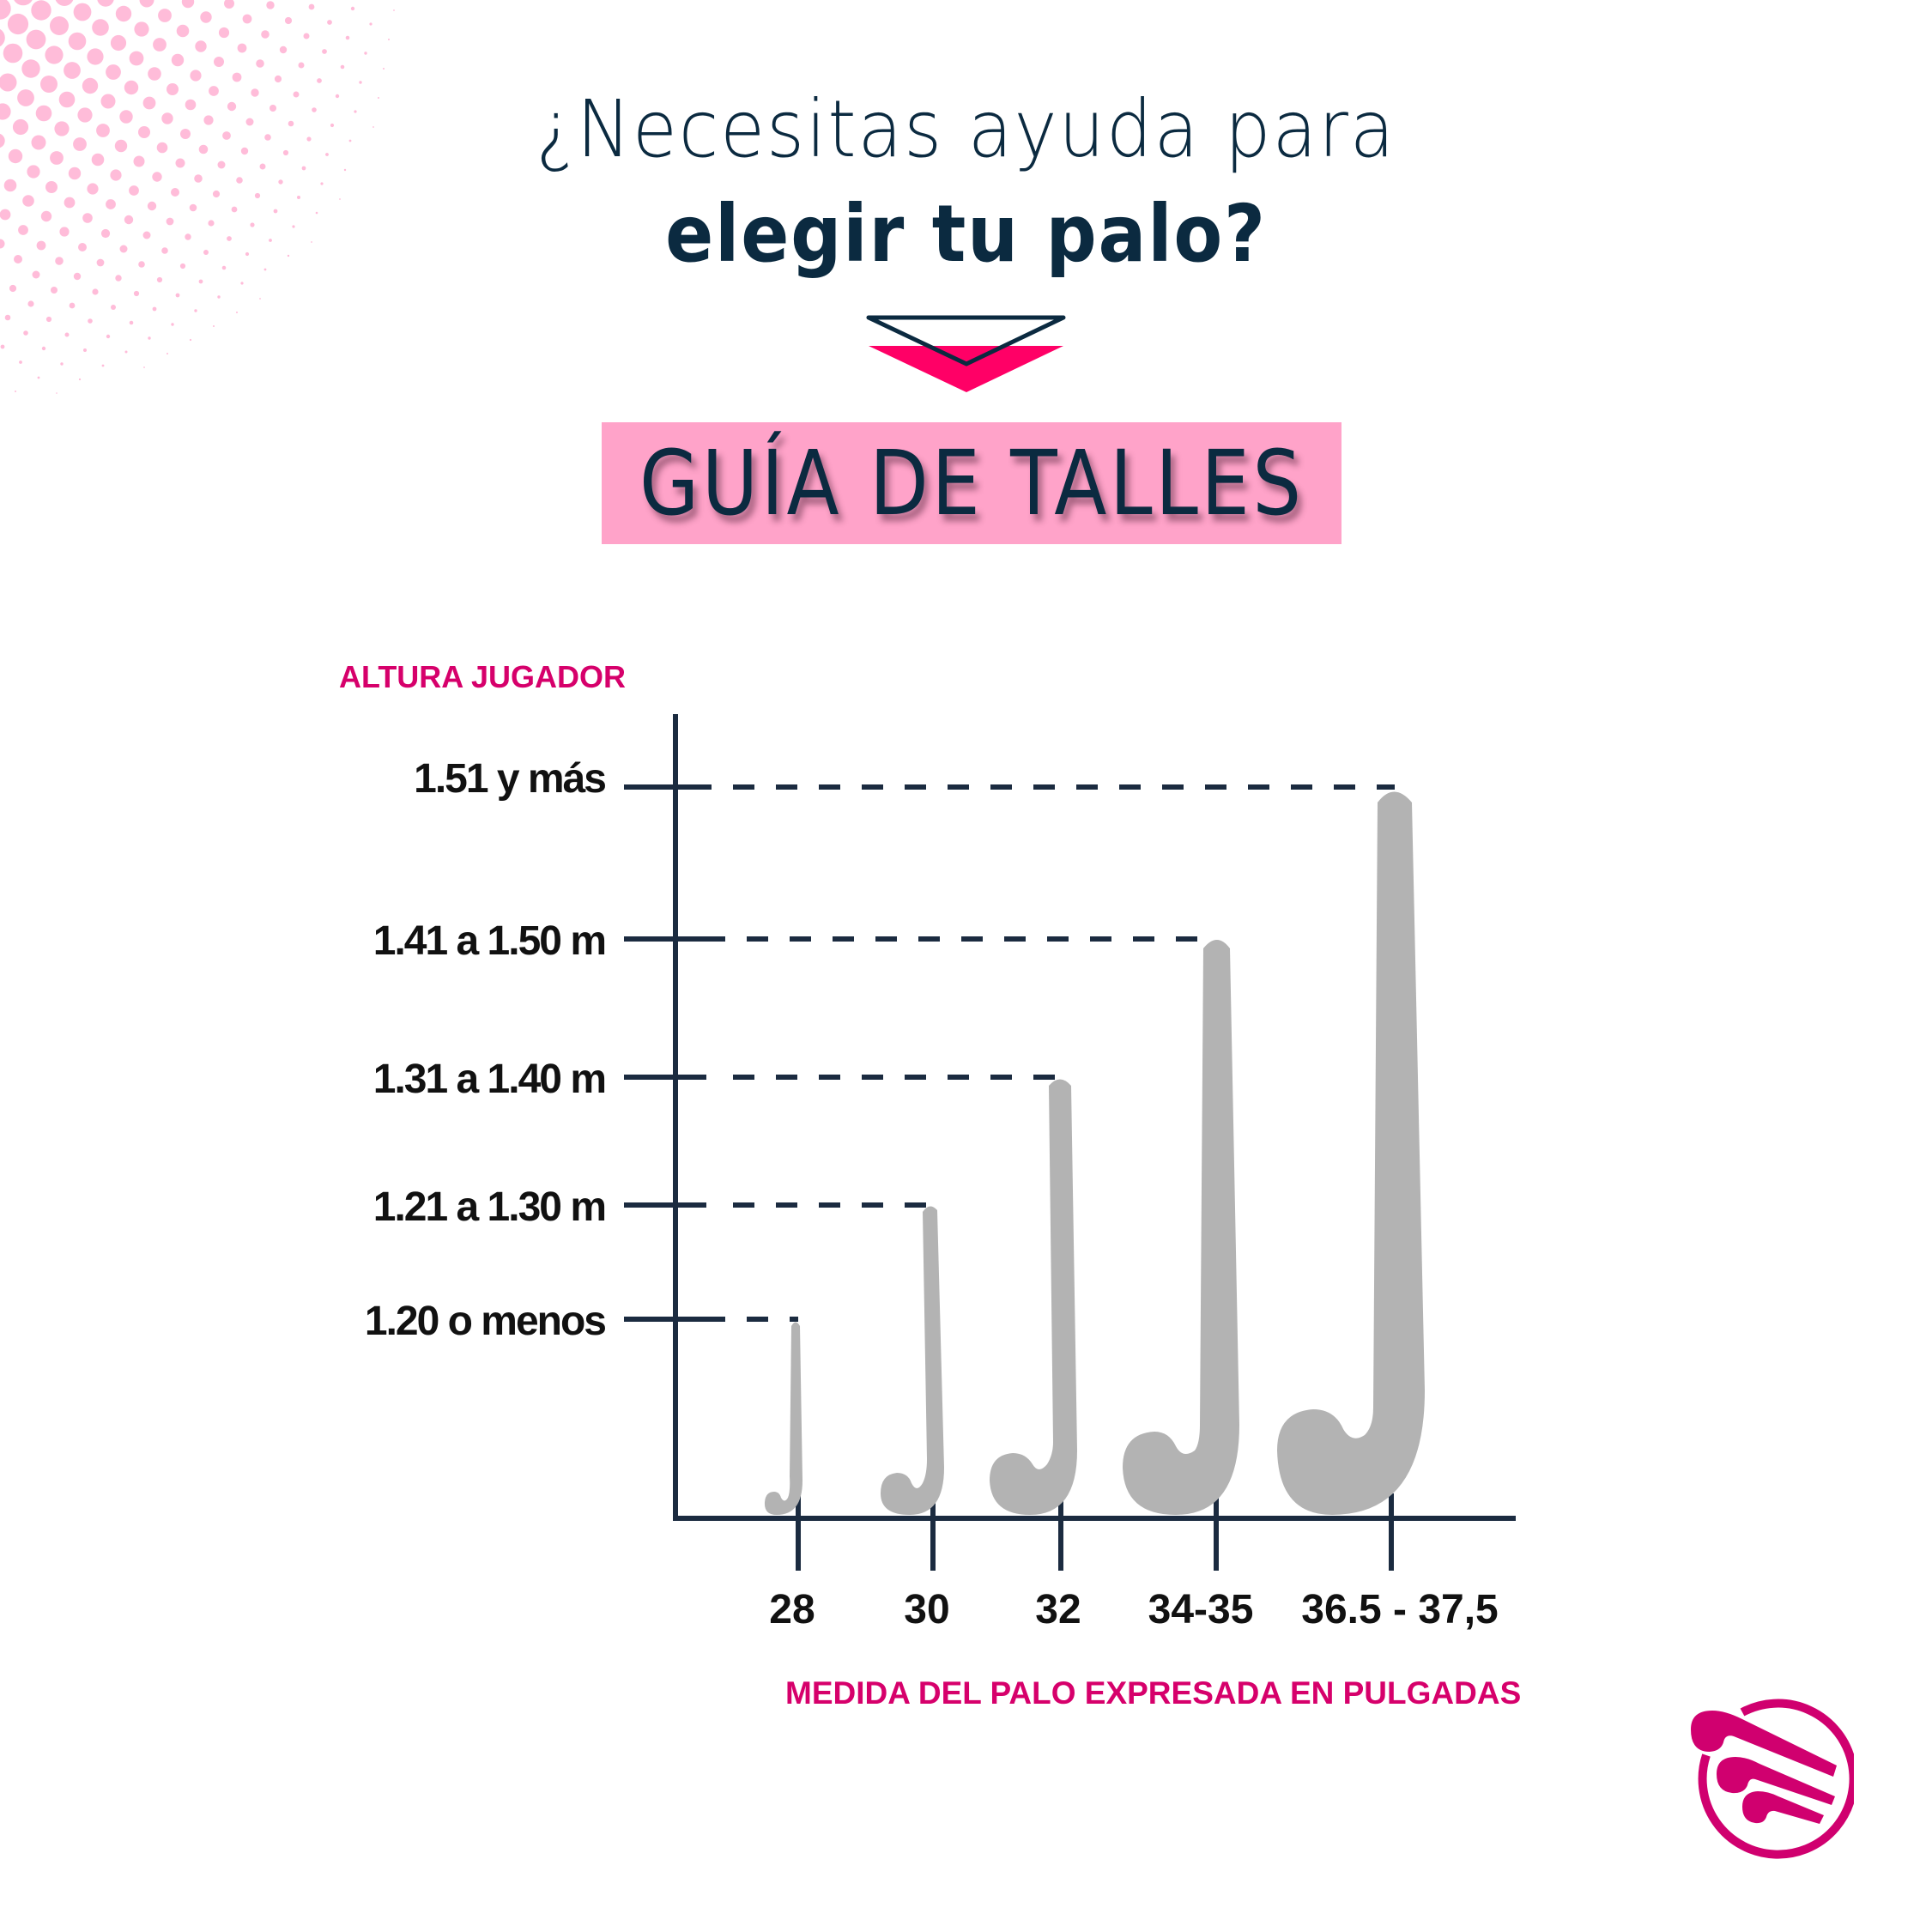 This screenshot has width=1932, height=1932. Describe the element at coordinates (927, 1610) in the screenshot. I see `x-label-30: 30` at that location.